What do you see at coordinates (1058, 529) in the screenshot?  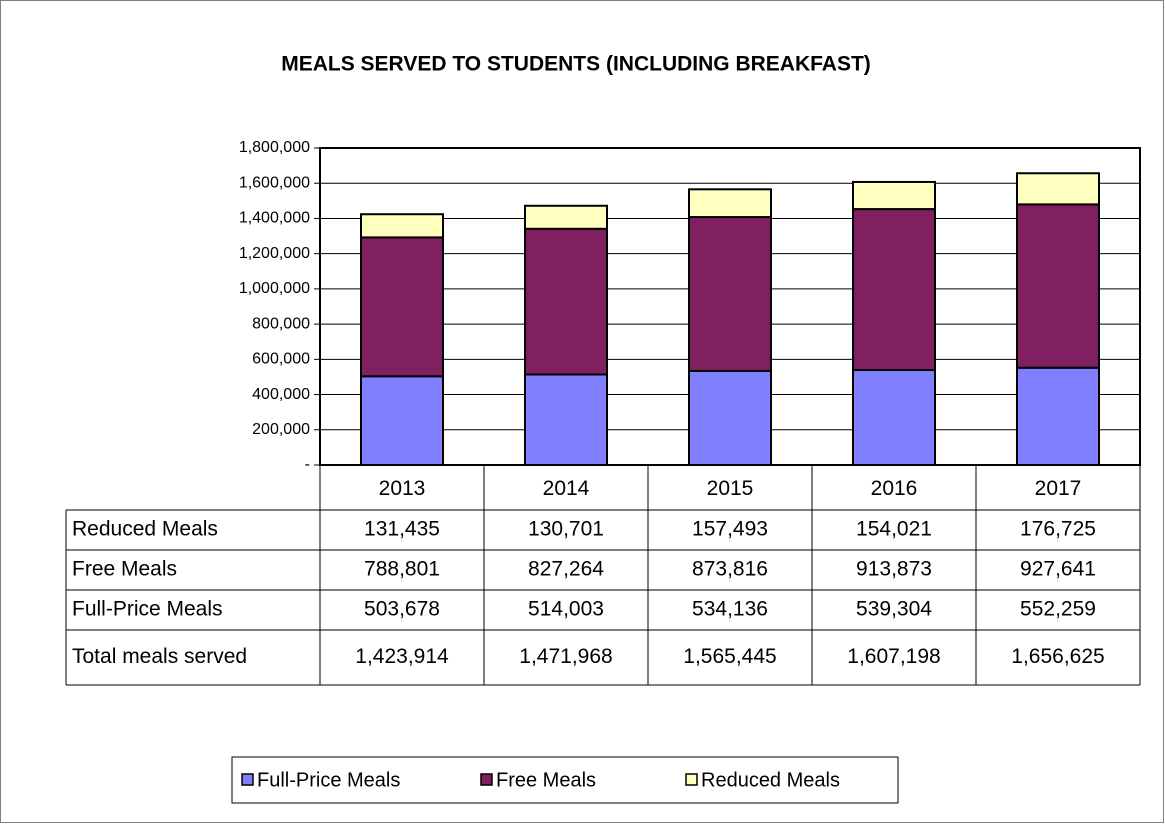 I see `table-cell: 176,725` at bounding box center [1058, 529].